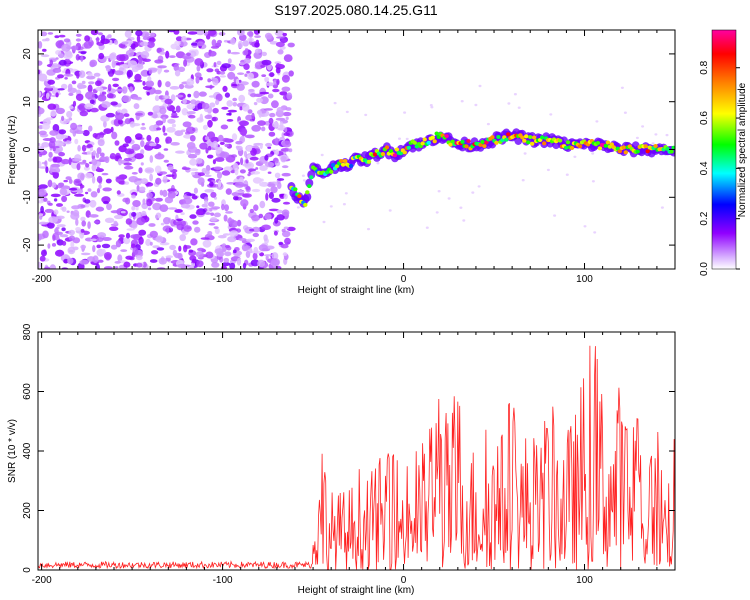  What do you see at coordinates (27, 102) in the screenshot?
I see `spectrogram-y-tick-label: 10` at bounding box center [27, 102].